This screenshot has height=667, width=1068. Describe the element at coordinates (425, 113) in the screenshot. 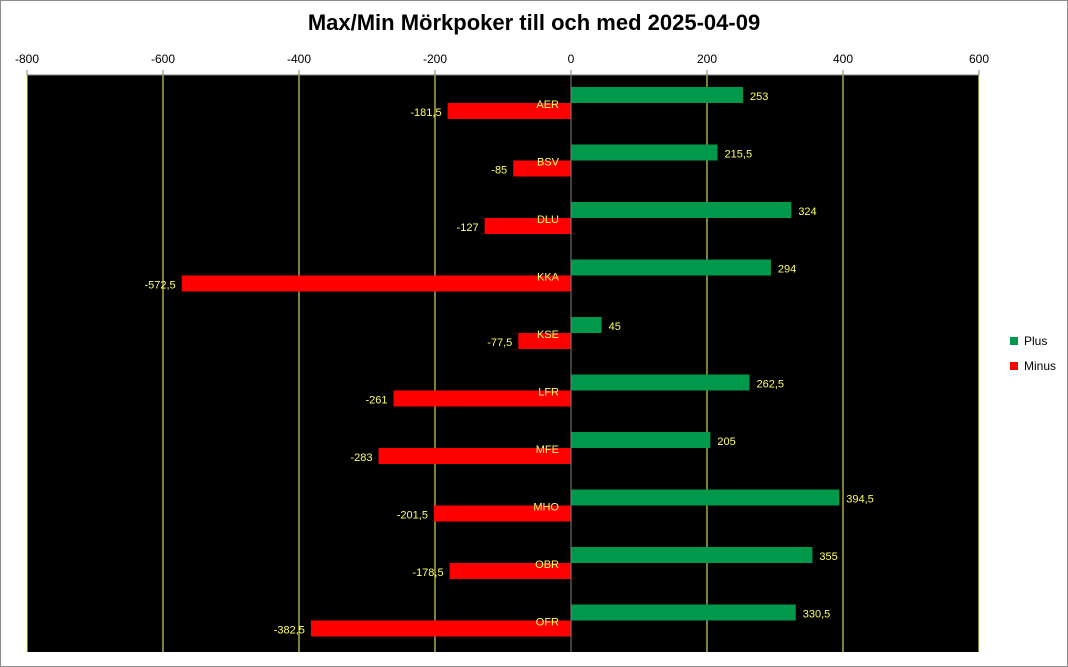

I see `data-label-minus: -181,5` at that location.